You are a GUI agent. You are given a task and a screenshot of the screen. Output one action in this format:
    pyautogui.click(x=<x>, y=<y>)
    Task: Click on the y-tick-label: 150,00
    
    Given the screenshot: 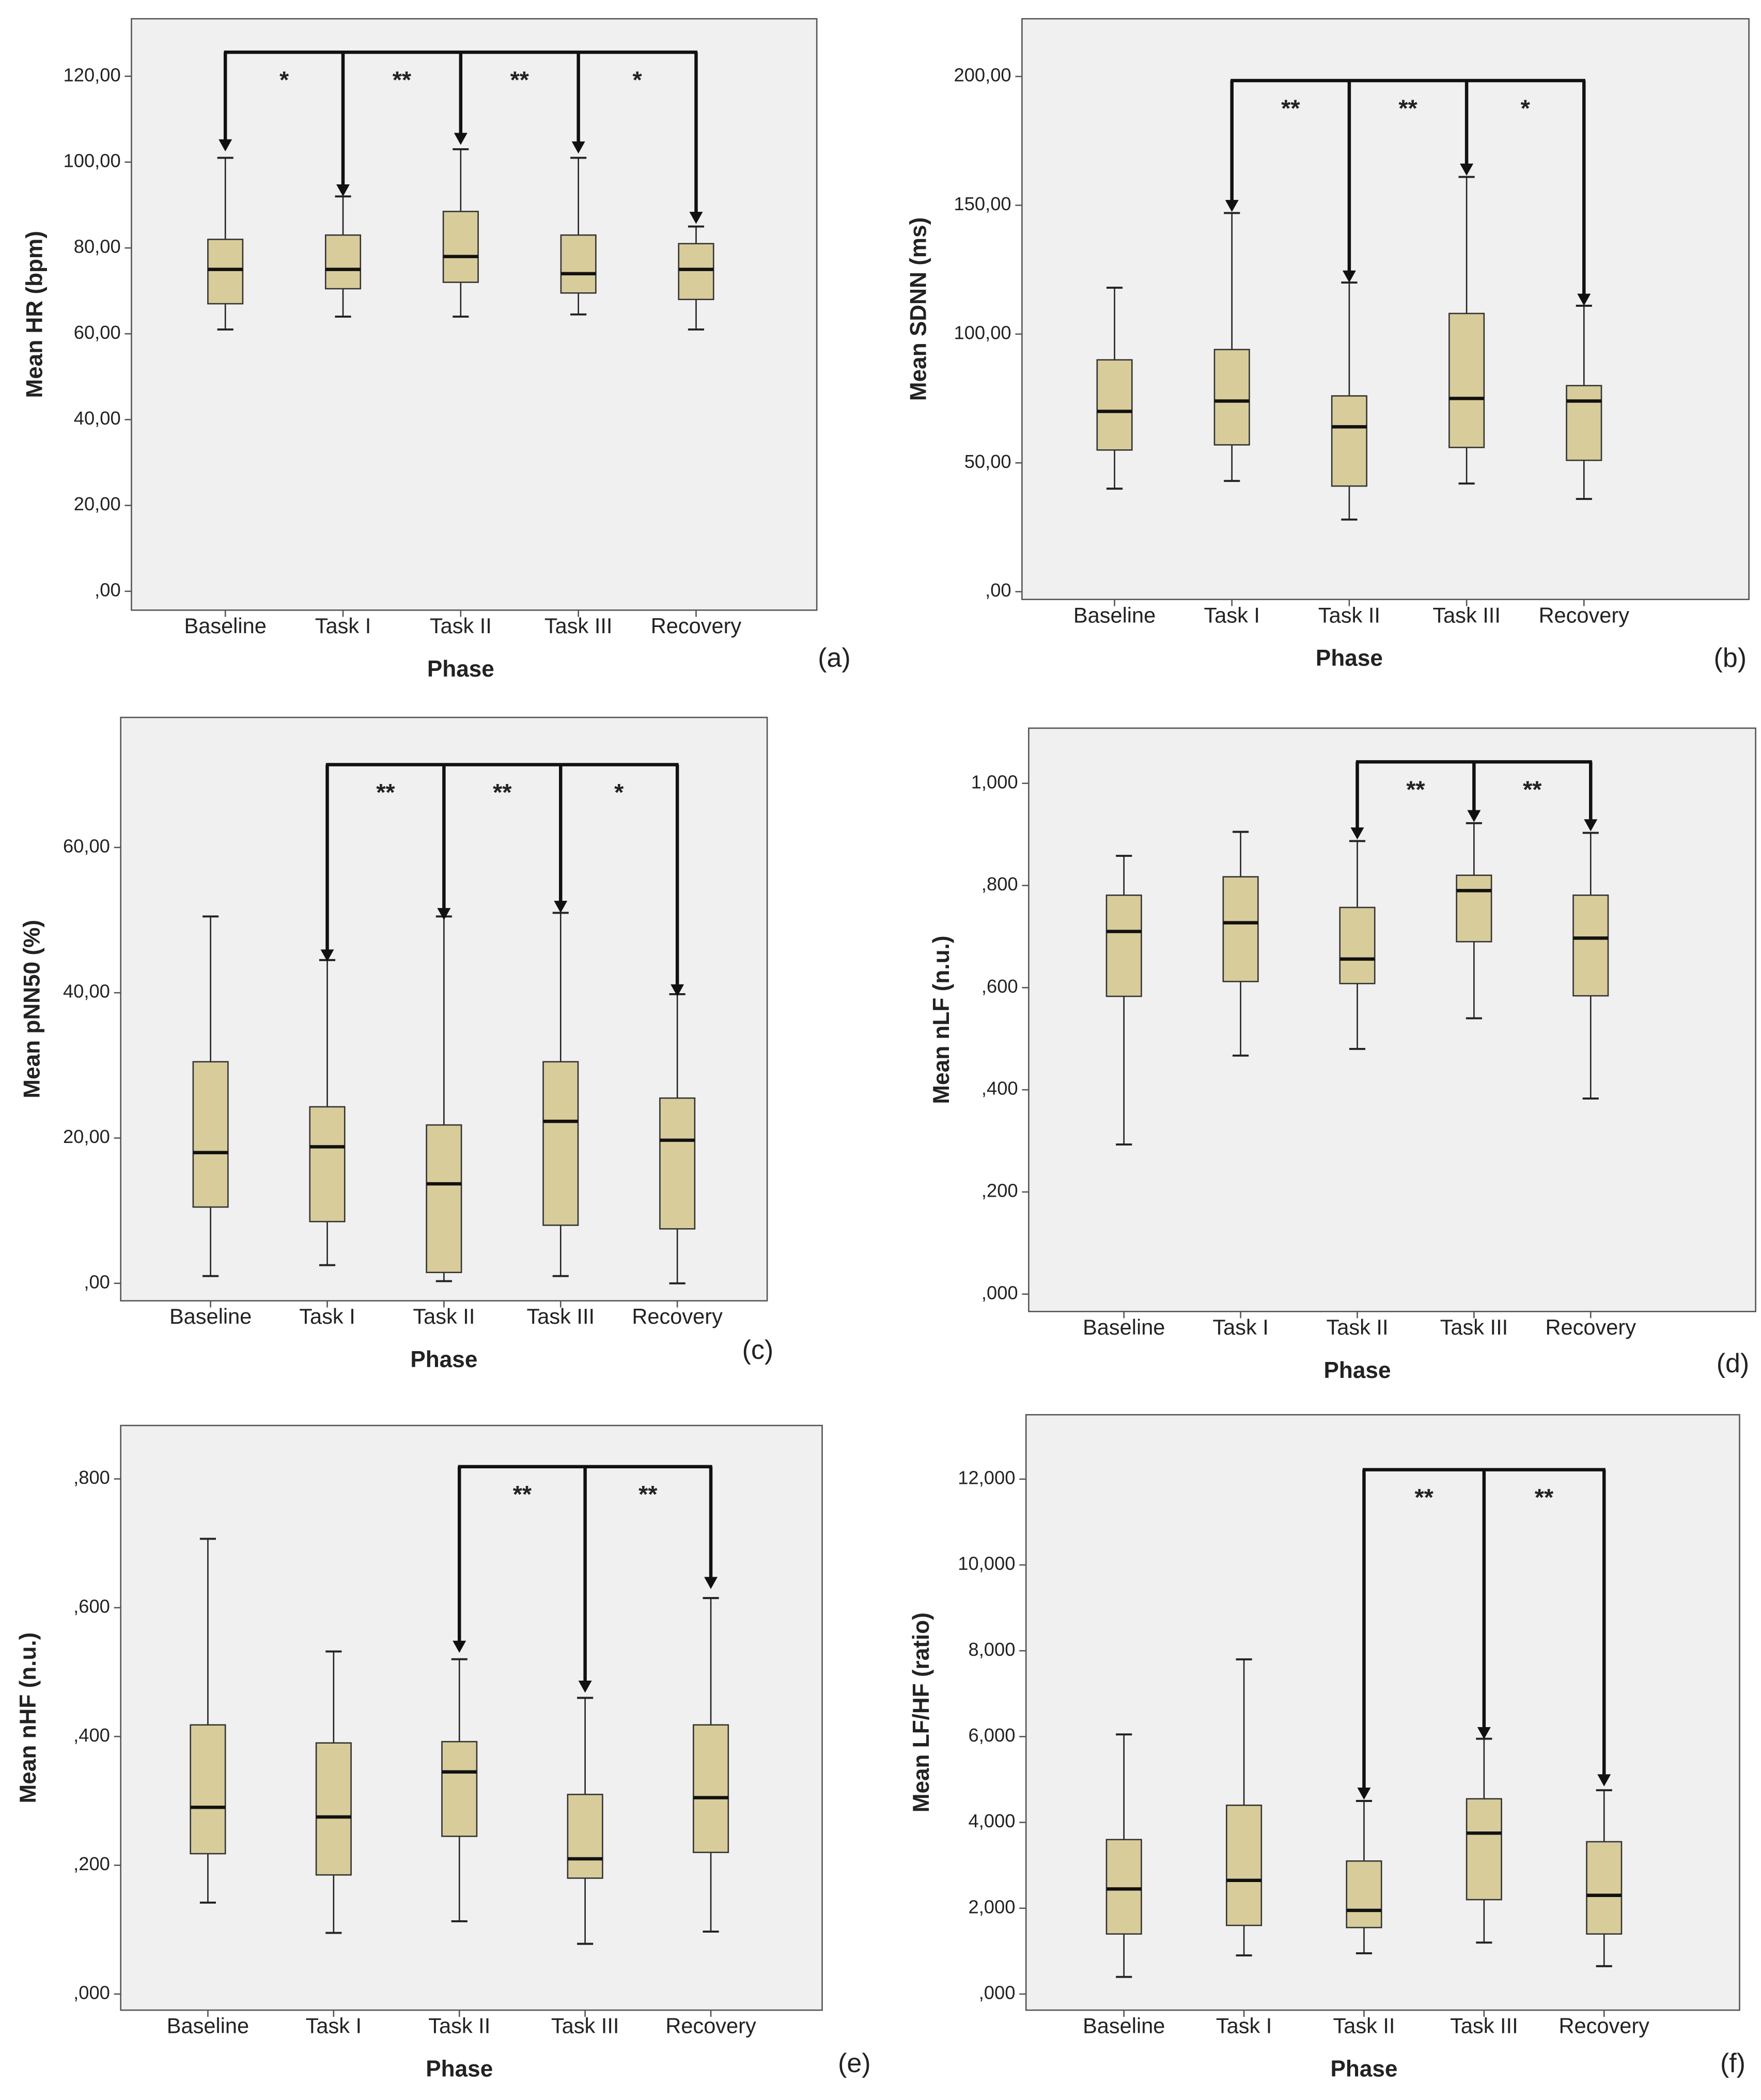 What is the action you would take?
    pyautogui.click(x=983, y=204)
    